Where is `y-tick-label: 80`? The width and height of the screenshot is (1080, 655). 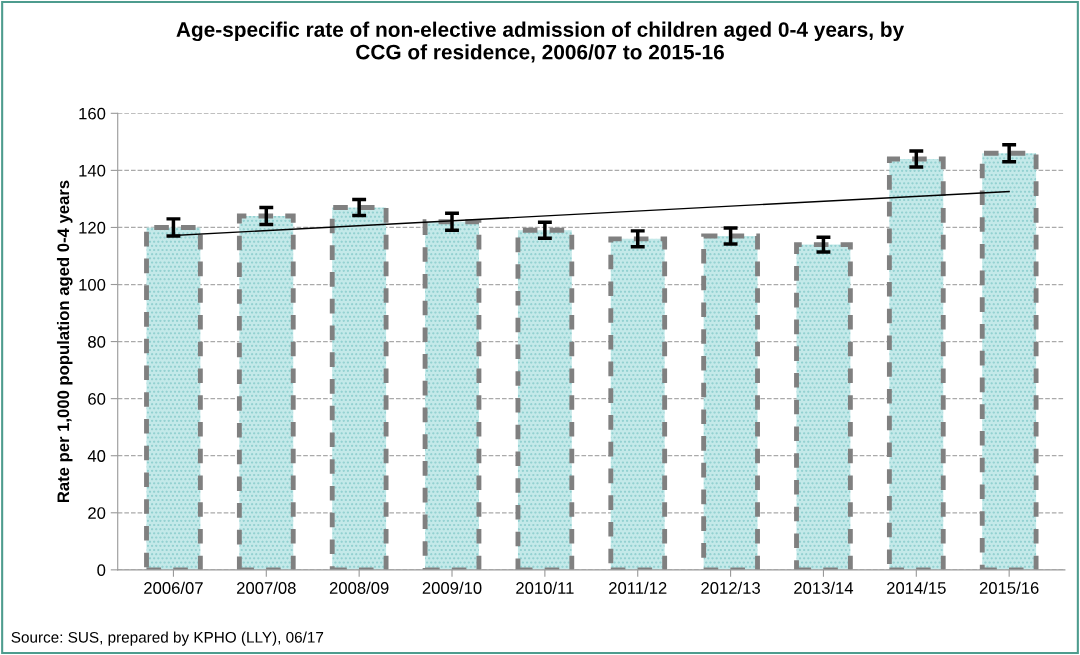
y-tick-label: 80 is located at coordinates (97, 341).